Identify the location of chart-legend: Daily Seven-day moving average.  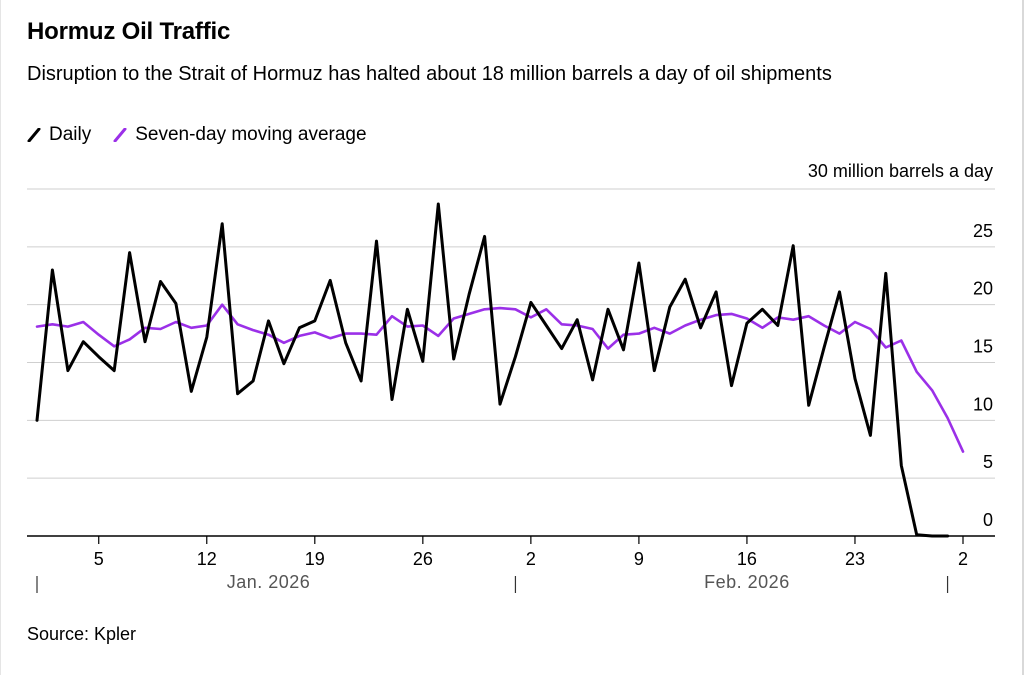
(208, 135).